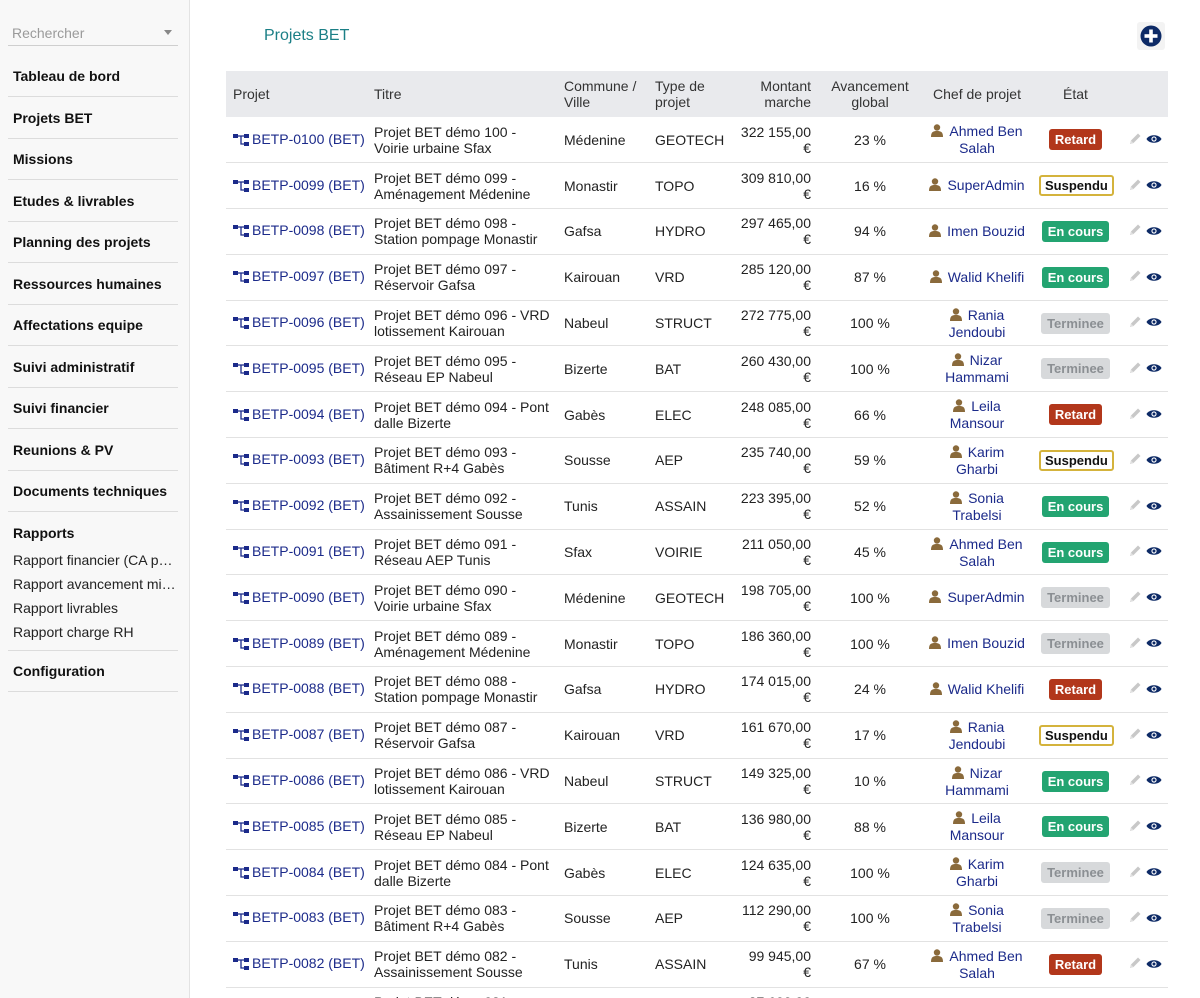 The height and width of the screenshot is (998, 1200). Describe the element at coordinates (308, 596) in the screenshot. I see `project-ref-text: BETP-0090 (BET)` at that location.